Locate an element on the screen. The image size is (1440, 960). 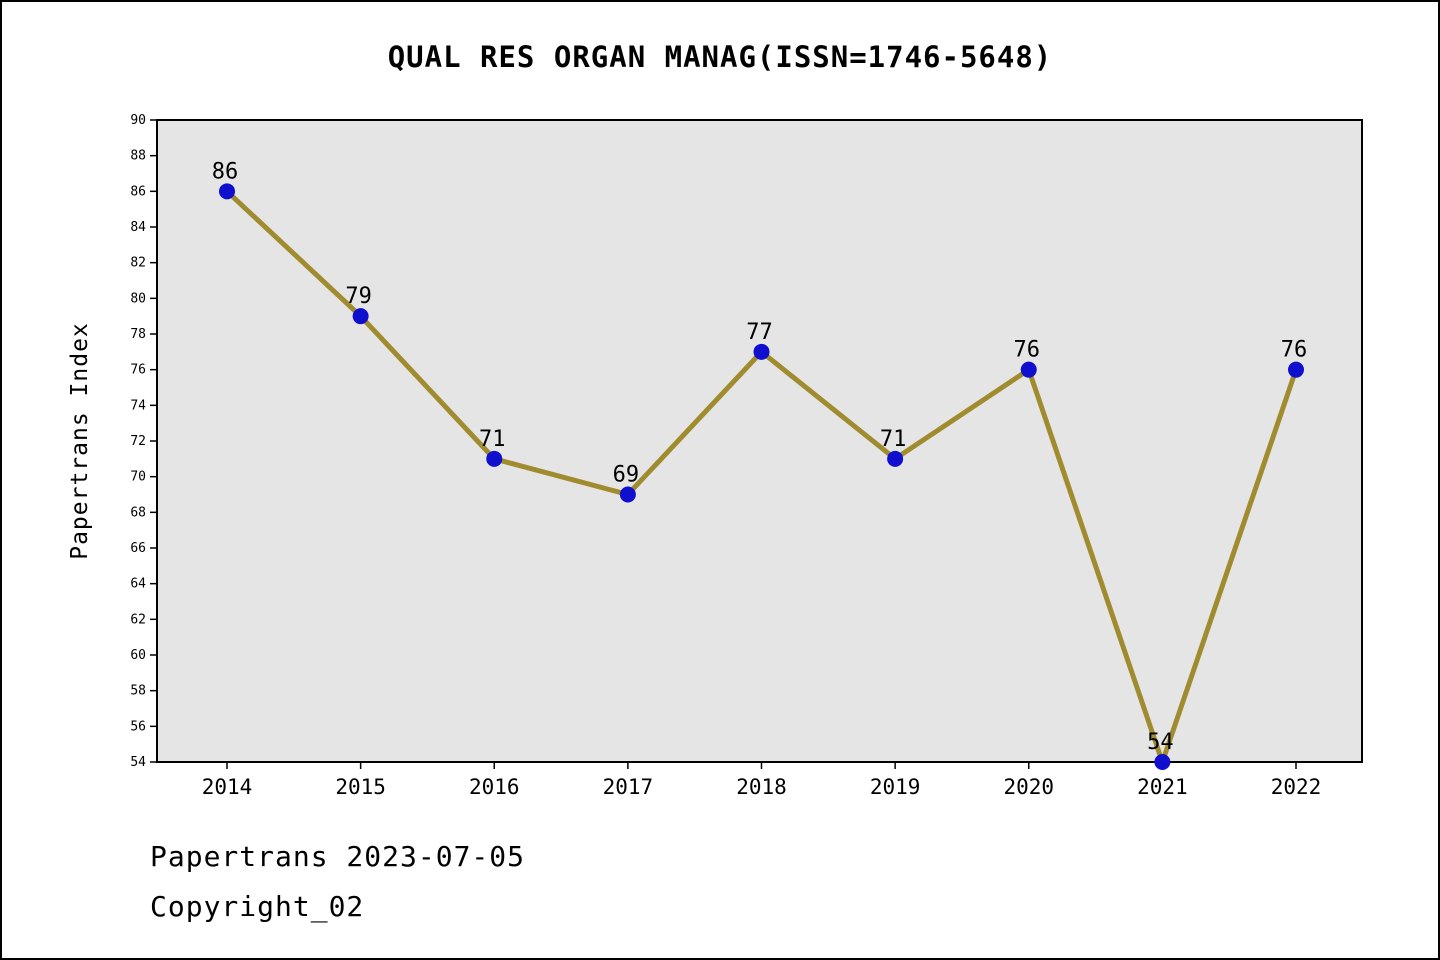
y-axis: 54 56 58 60 62 64 66 68 70 72 74 76 78 80 82 84 86 88 90 is located at coordinates (143, 441).